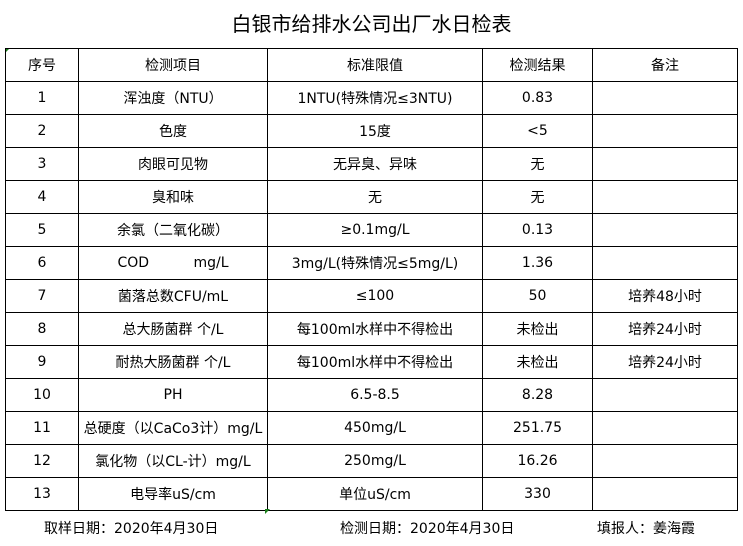  I want to click on cell-test-item: 菌落总数CFU/mL, so click(173, 296).